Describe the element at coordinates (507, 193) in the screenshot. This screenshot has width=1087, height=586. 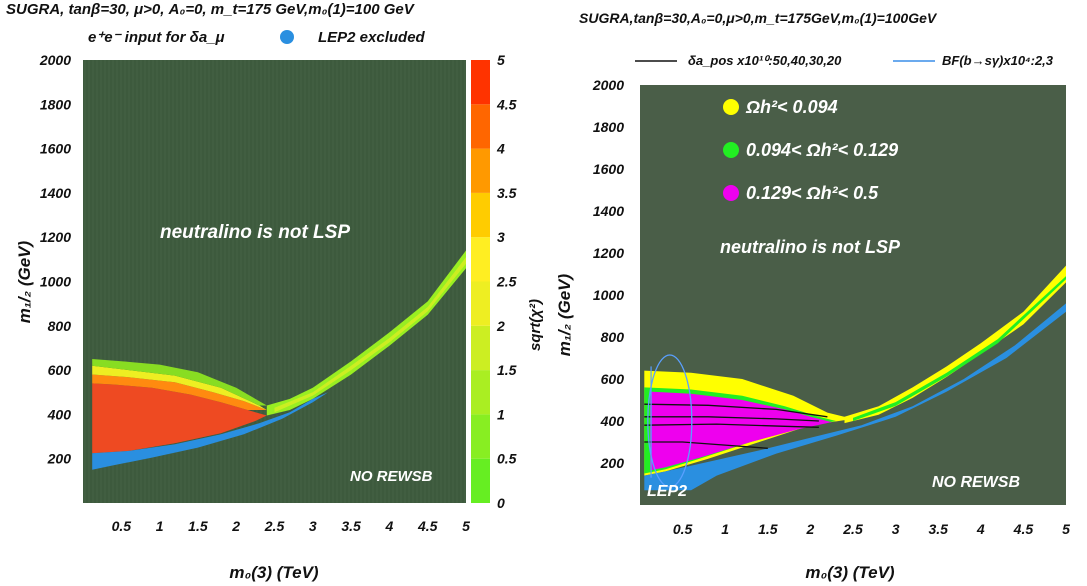
I see `colorbar-tick-label: 3.5` at that location.